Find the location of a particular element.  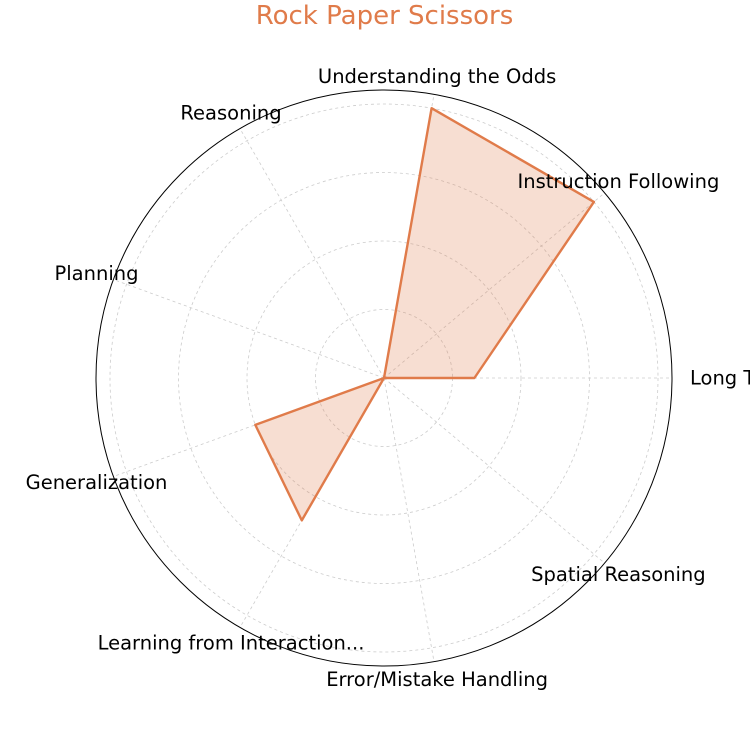

axis-label-6: Generalization is located at coordinates (97, 482).